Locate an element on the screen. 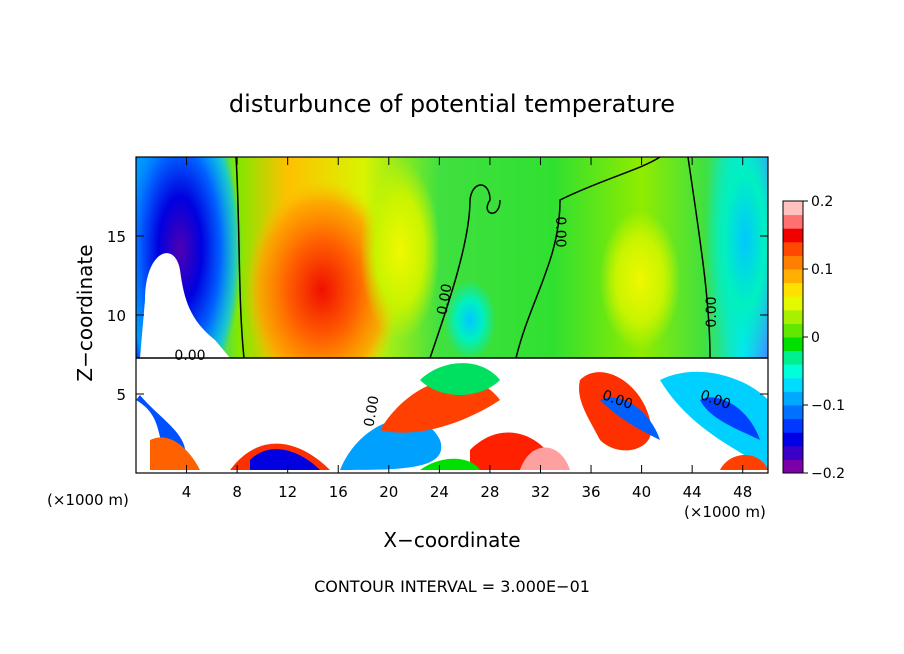 The height and width of the screenshot is (654, 904). x-tick-label: 32 is located at coordinates (540, 492).